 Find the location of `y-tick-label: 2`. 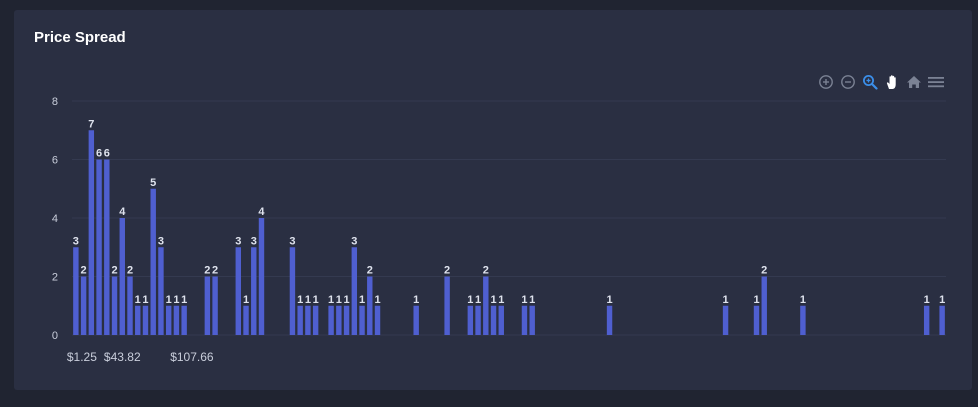

y-tick-label: 2 is located at coordinates (55, 278).